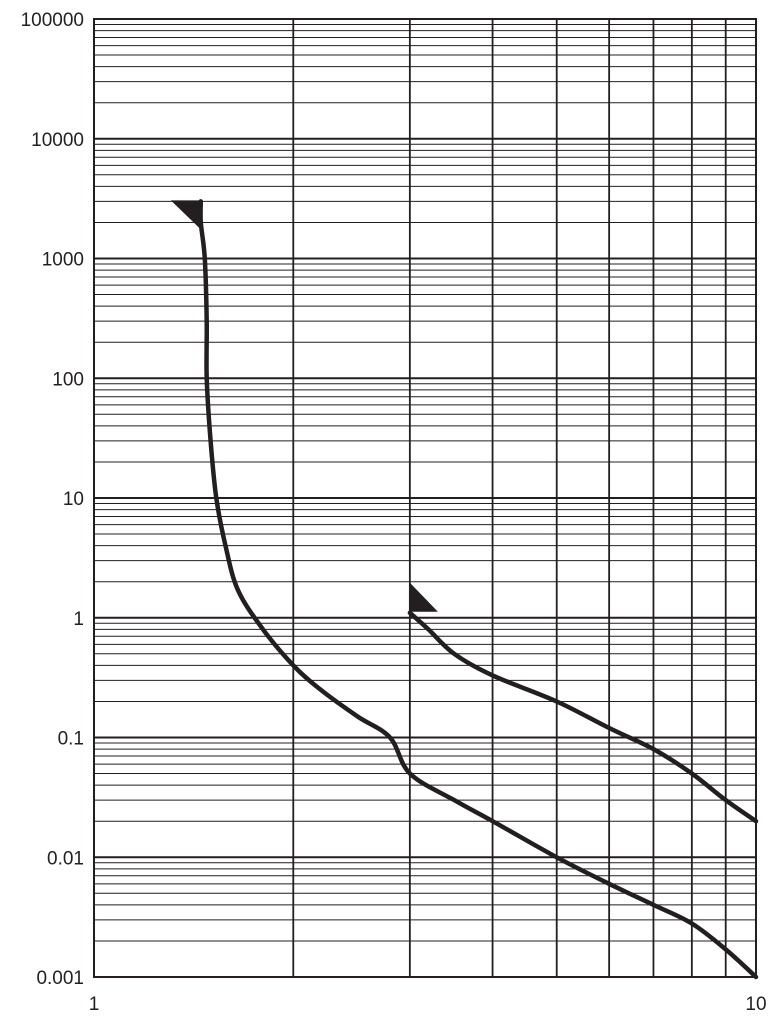 Image resolution: width=774 pixels, height=1021 pixels. What do you see at coordinates (583, 717) in the screenshot?
I see `series-2-line` at bounding box center [583, 717].